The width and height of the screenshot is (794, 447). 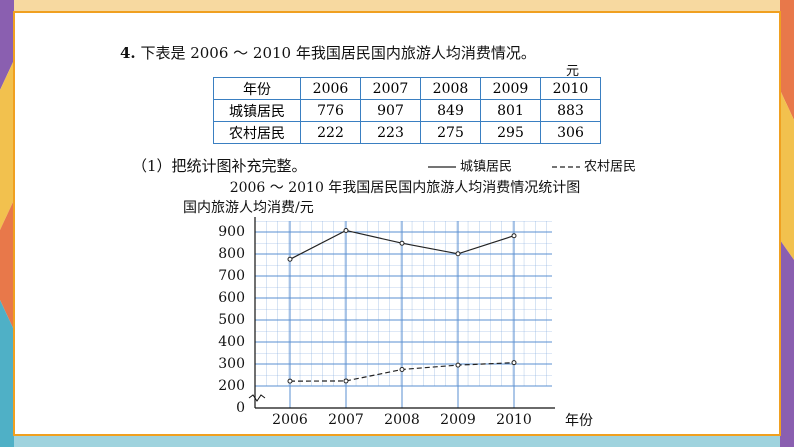 I want to click on table-header: 年份, so click(x=257, y=88).